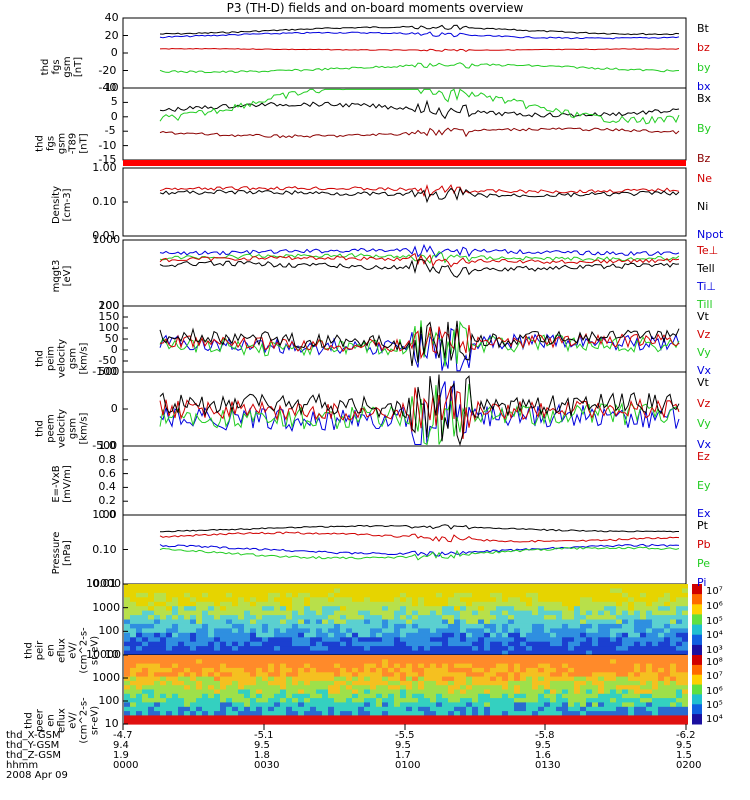  What do you see at coordinates (121, 745) in the screenshot?
I see `footer-value: 9.4` at bounding box center [121, 745].